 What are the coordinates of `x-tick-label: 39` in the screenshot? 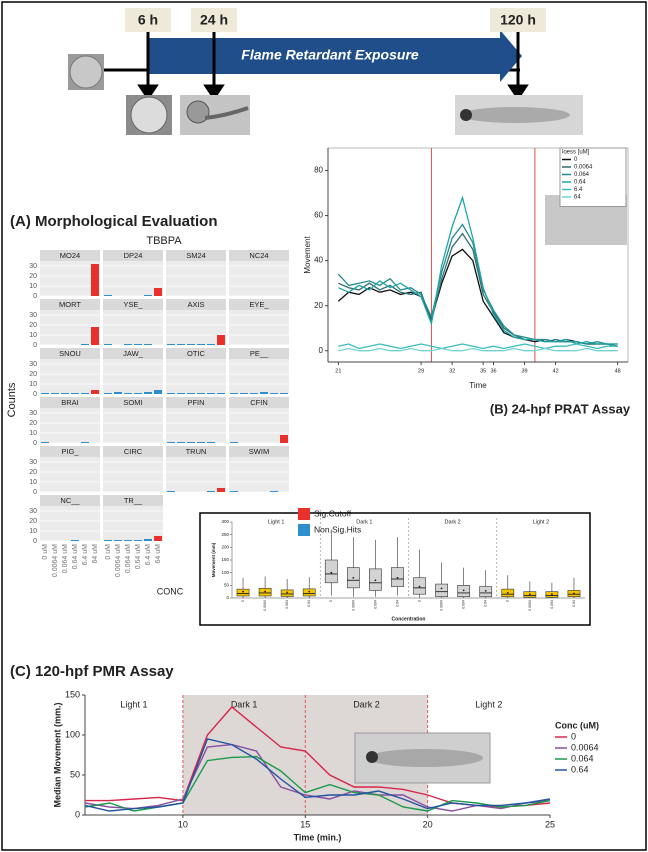 It's located at (524, 371).